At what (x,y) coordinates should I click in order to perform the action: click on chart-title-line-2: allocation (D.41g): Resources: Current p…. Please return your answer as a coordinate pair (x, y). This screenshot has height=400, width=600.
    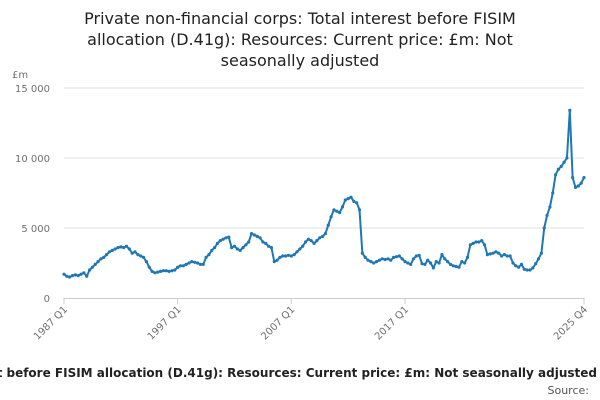
    Looking at the image, I should click on (300, 39).